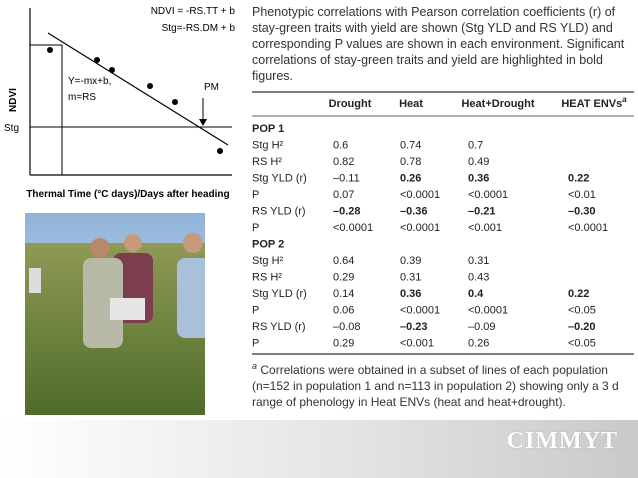 The height and width of the screenshot is (478, 638). Describe the element at coordinates (624, 99) in the screenshot. I see `header-mark: a` at that location.